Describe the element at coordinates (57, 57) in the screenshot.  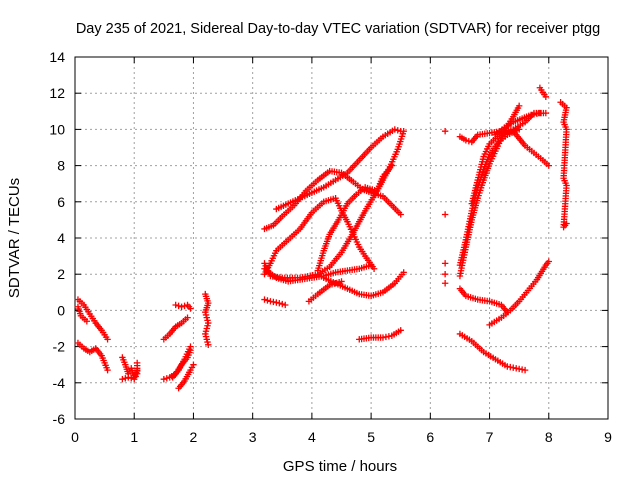
I see `y-tick-label: 14` at that location.